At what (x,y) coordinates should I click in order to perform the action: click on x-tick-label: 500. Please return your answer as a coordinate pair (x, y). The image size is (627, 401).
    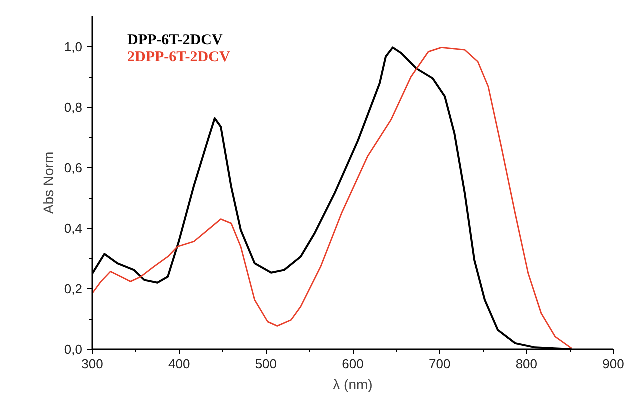
    Looking at the image, I should click on (266, 364).